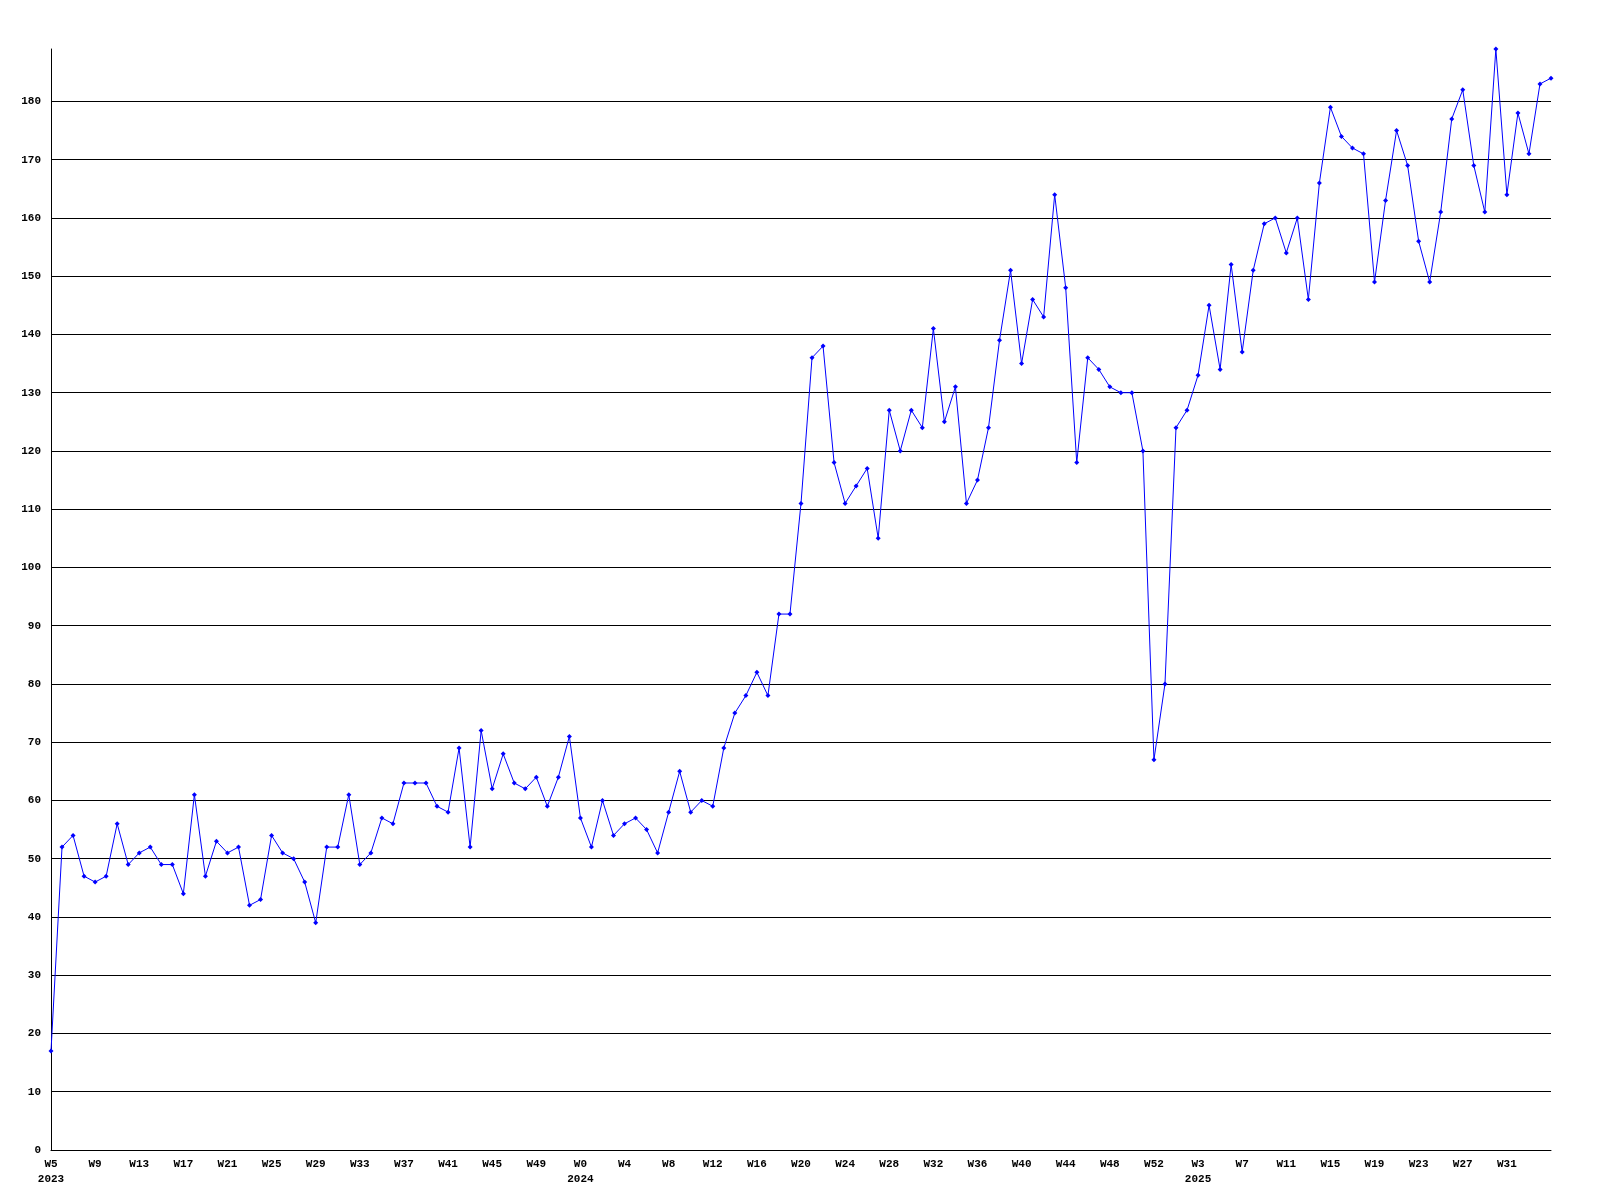 The width and height of the screenshot is (1600, 1200). What do you see at coordinates (889, 1163) in the screenshot?
I see `x-tick-label: W28` at bounding box center [889, 1163].